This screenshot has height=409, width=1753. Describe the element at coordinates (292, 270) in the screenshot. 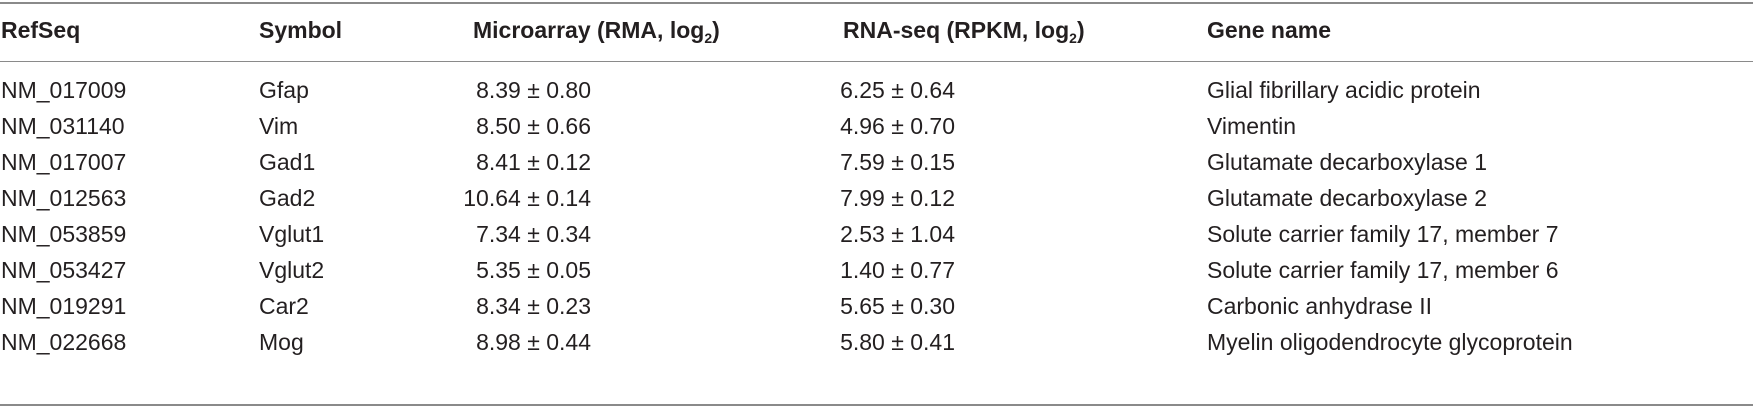

I see `cell-symbol: Vglut2` at that location.